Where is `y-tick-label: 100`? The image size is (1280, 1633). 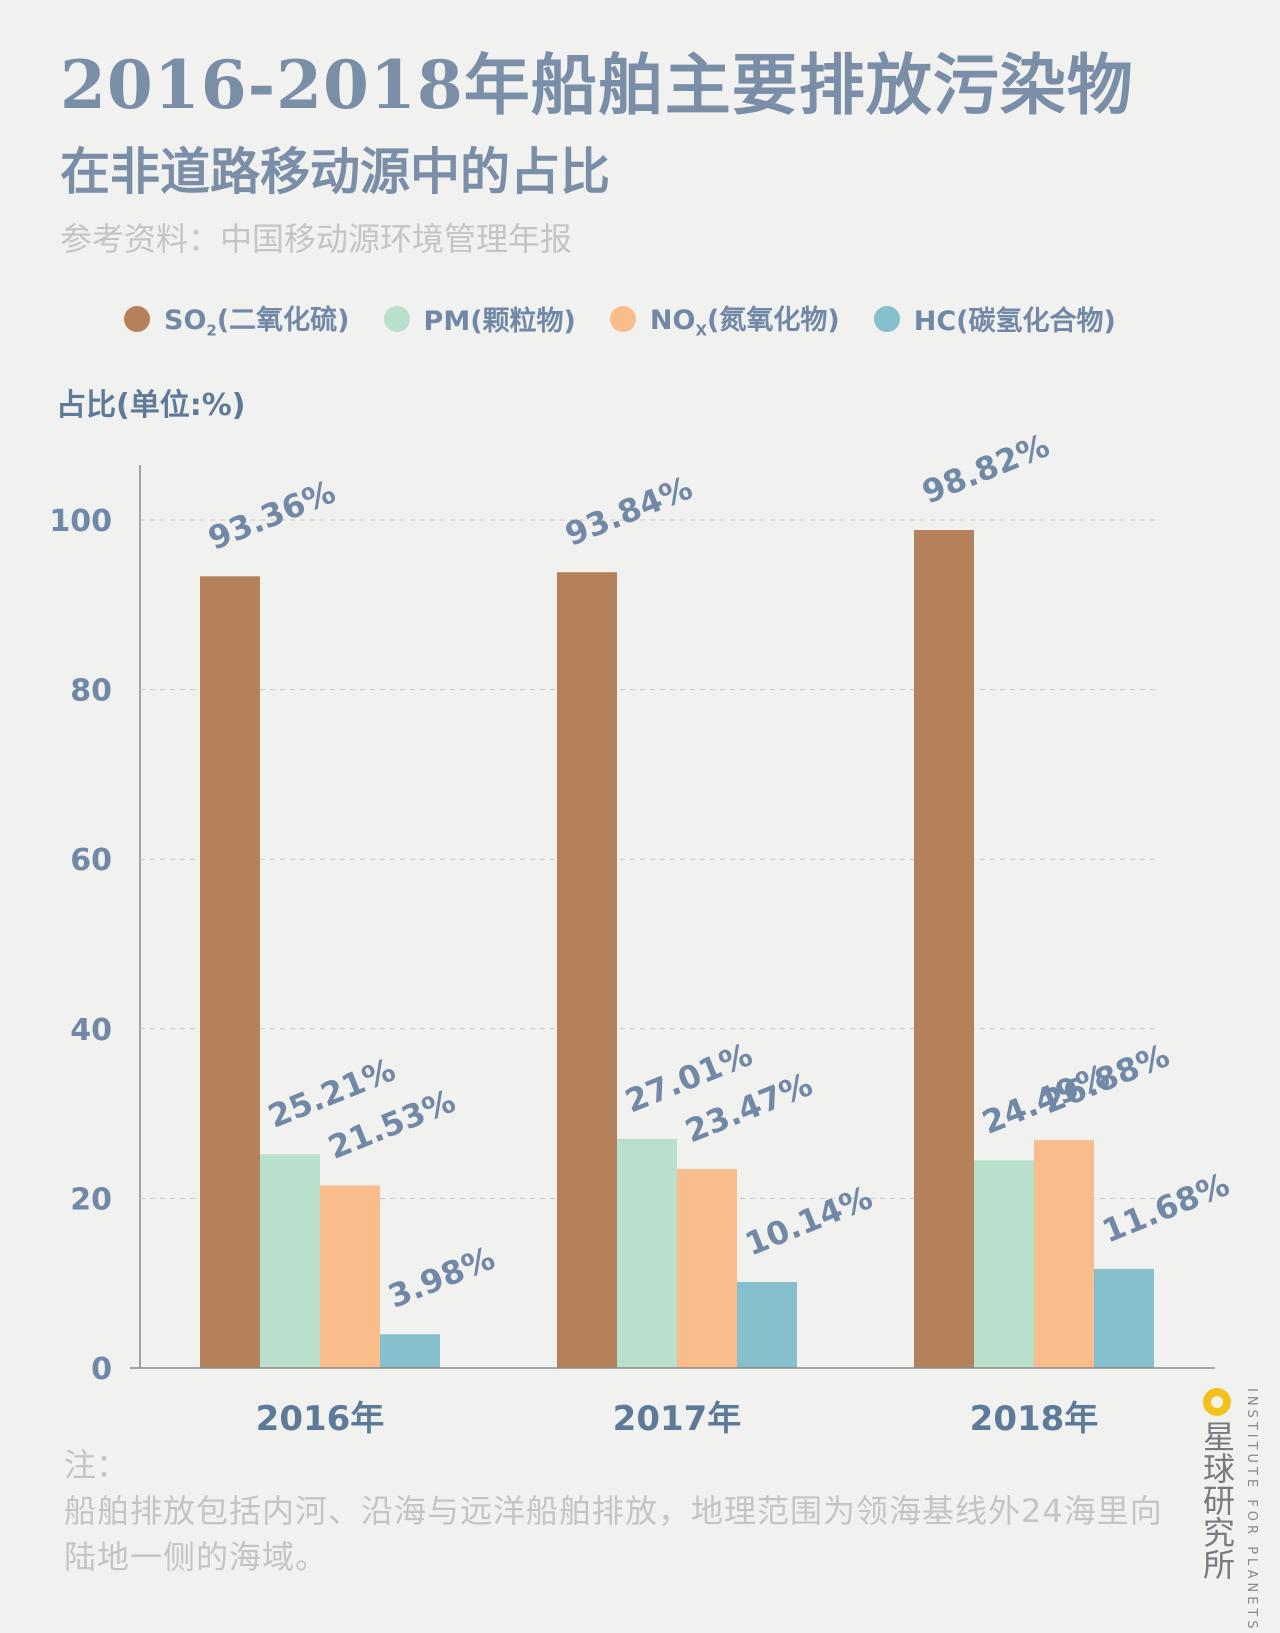 y-tick-label: 100 is located at coordinates (80, 521).